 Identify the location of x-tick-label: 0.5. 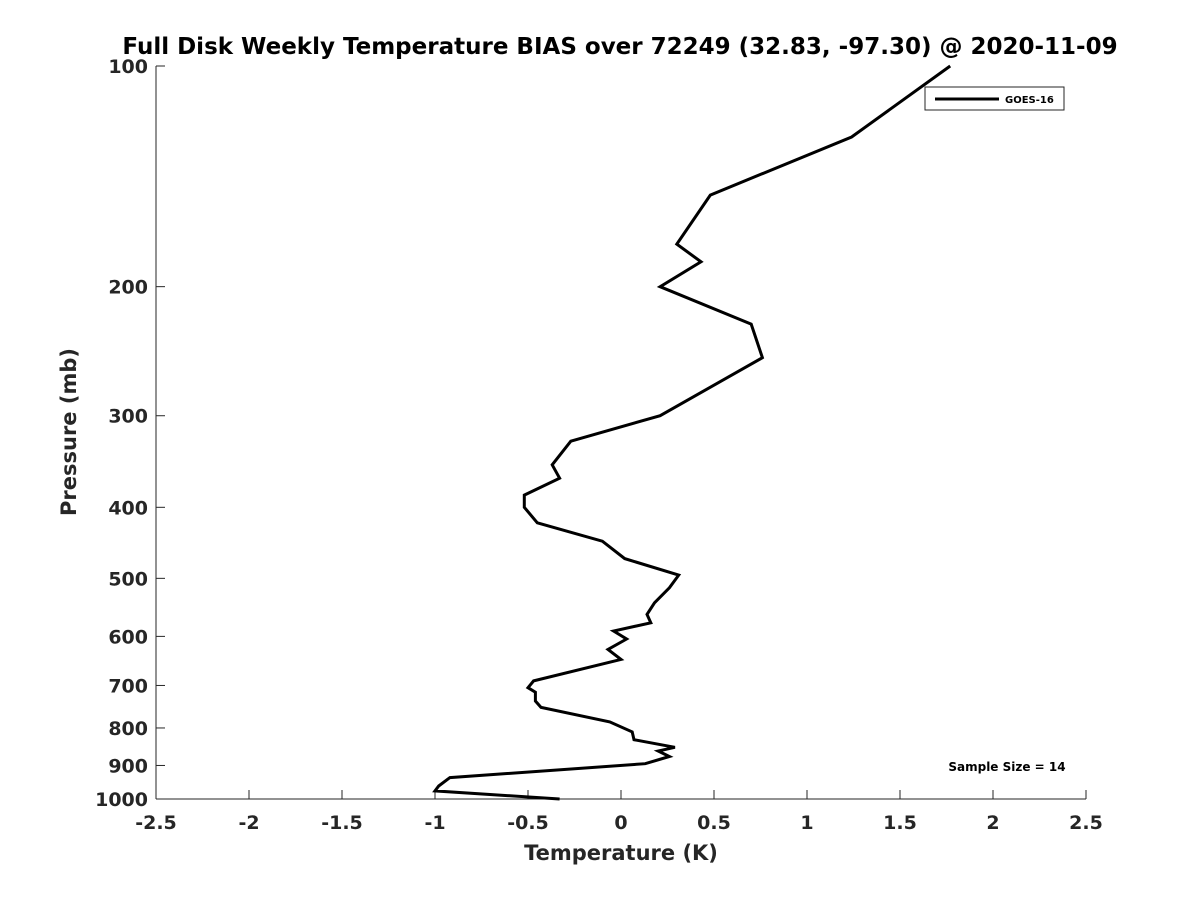
(714, 823).